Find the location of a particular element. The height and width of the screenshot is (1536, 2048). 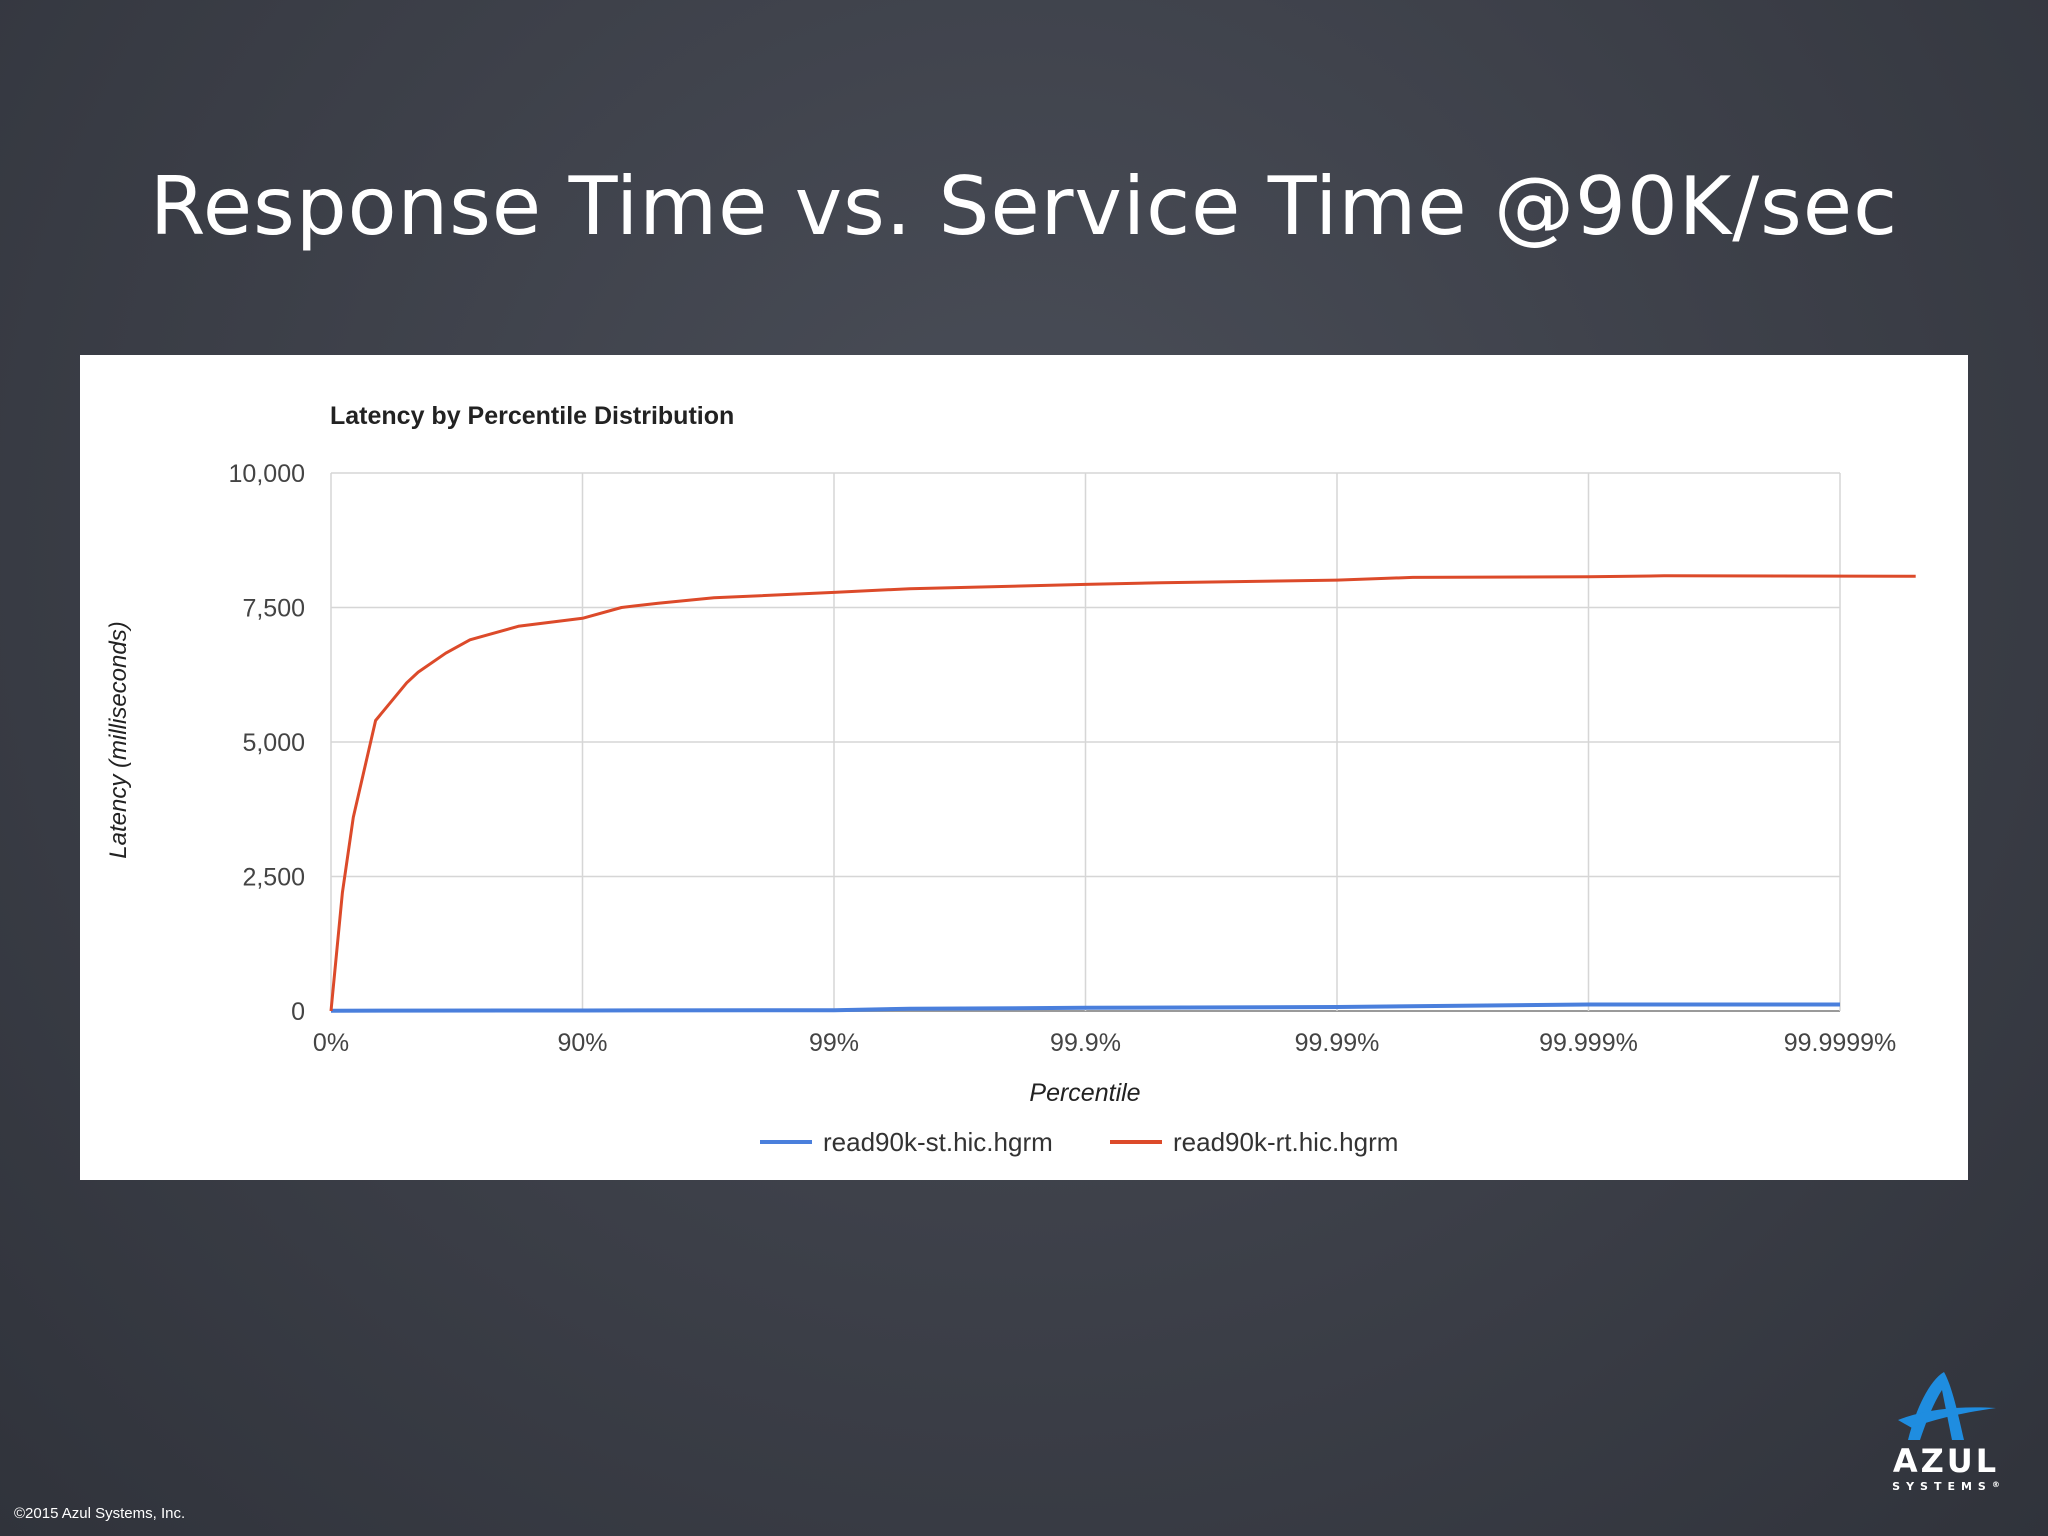

y-axis-label: Latency (milliseconds) is located at coordinates (118, 739).